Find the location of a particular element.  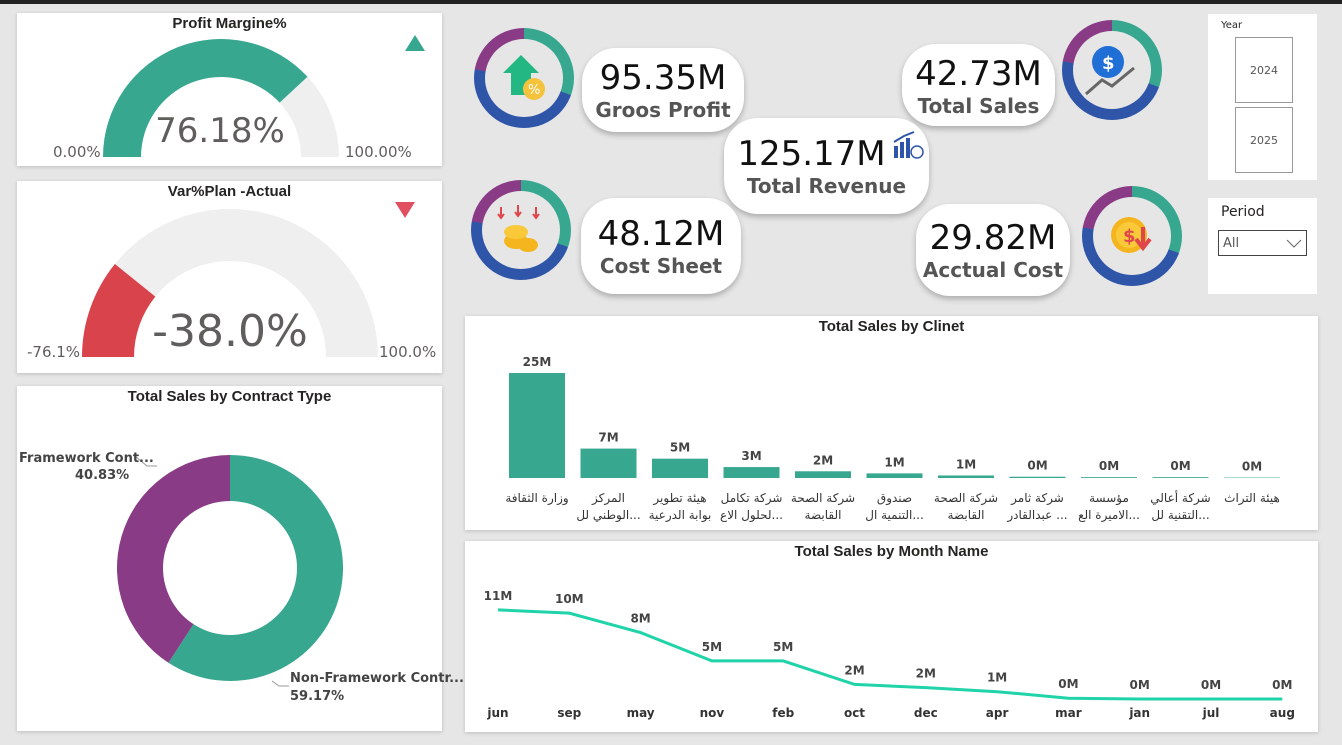

profit-margin-value: 76.18% is located at coordinates (220, 131).